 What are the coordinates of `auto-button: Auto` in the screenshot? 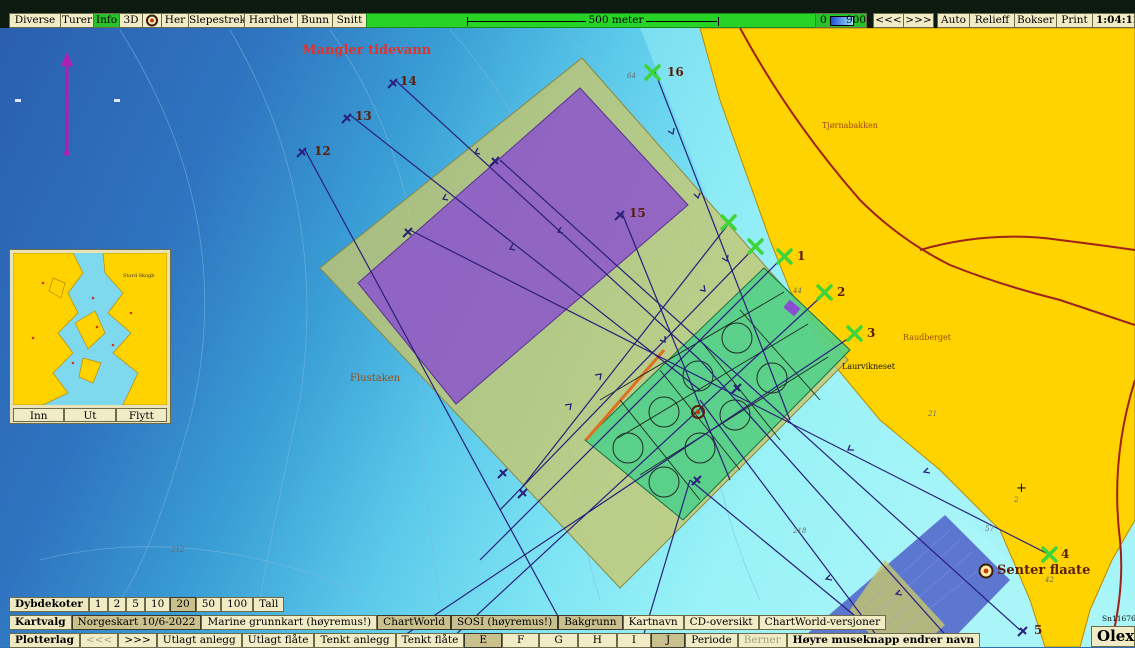 It's located at (953, 20).